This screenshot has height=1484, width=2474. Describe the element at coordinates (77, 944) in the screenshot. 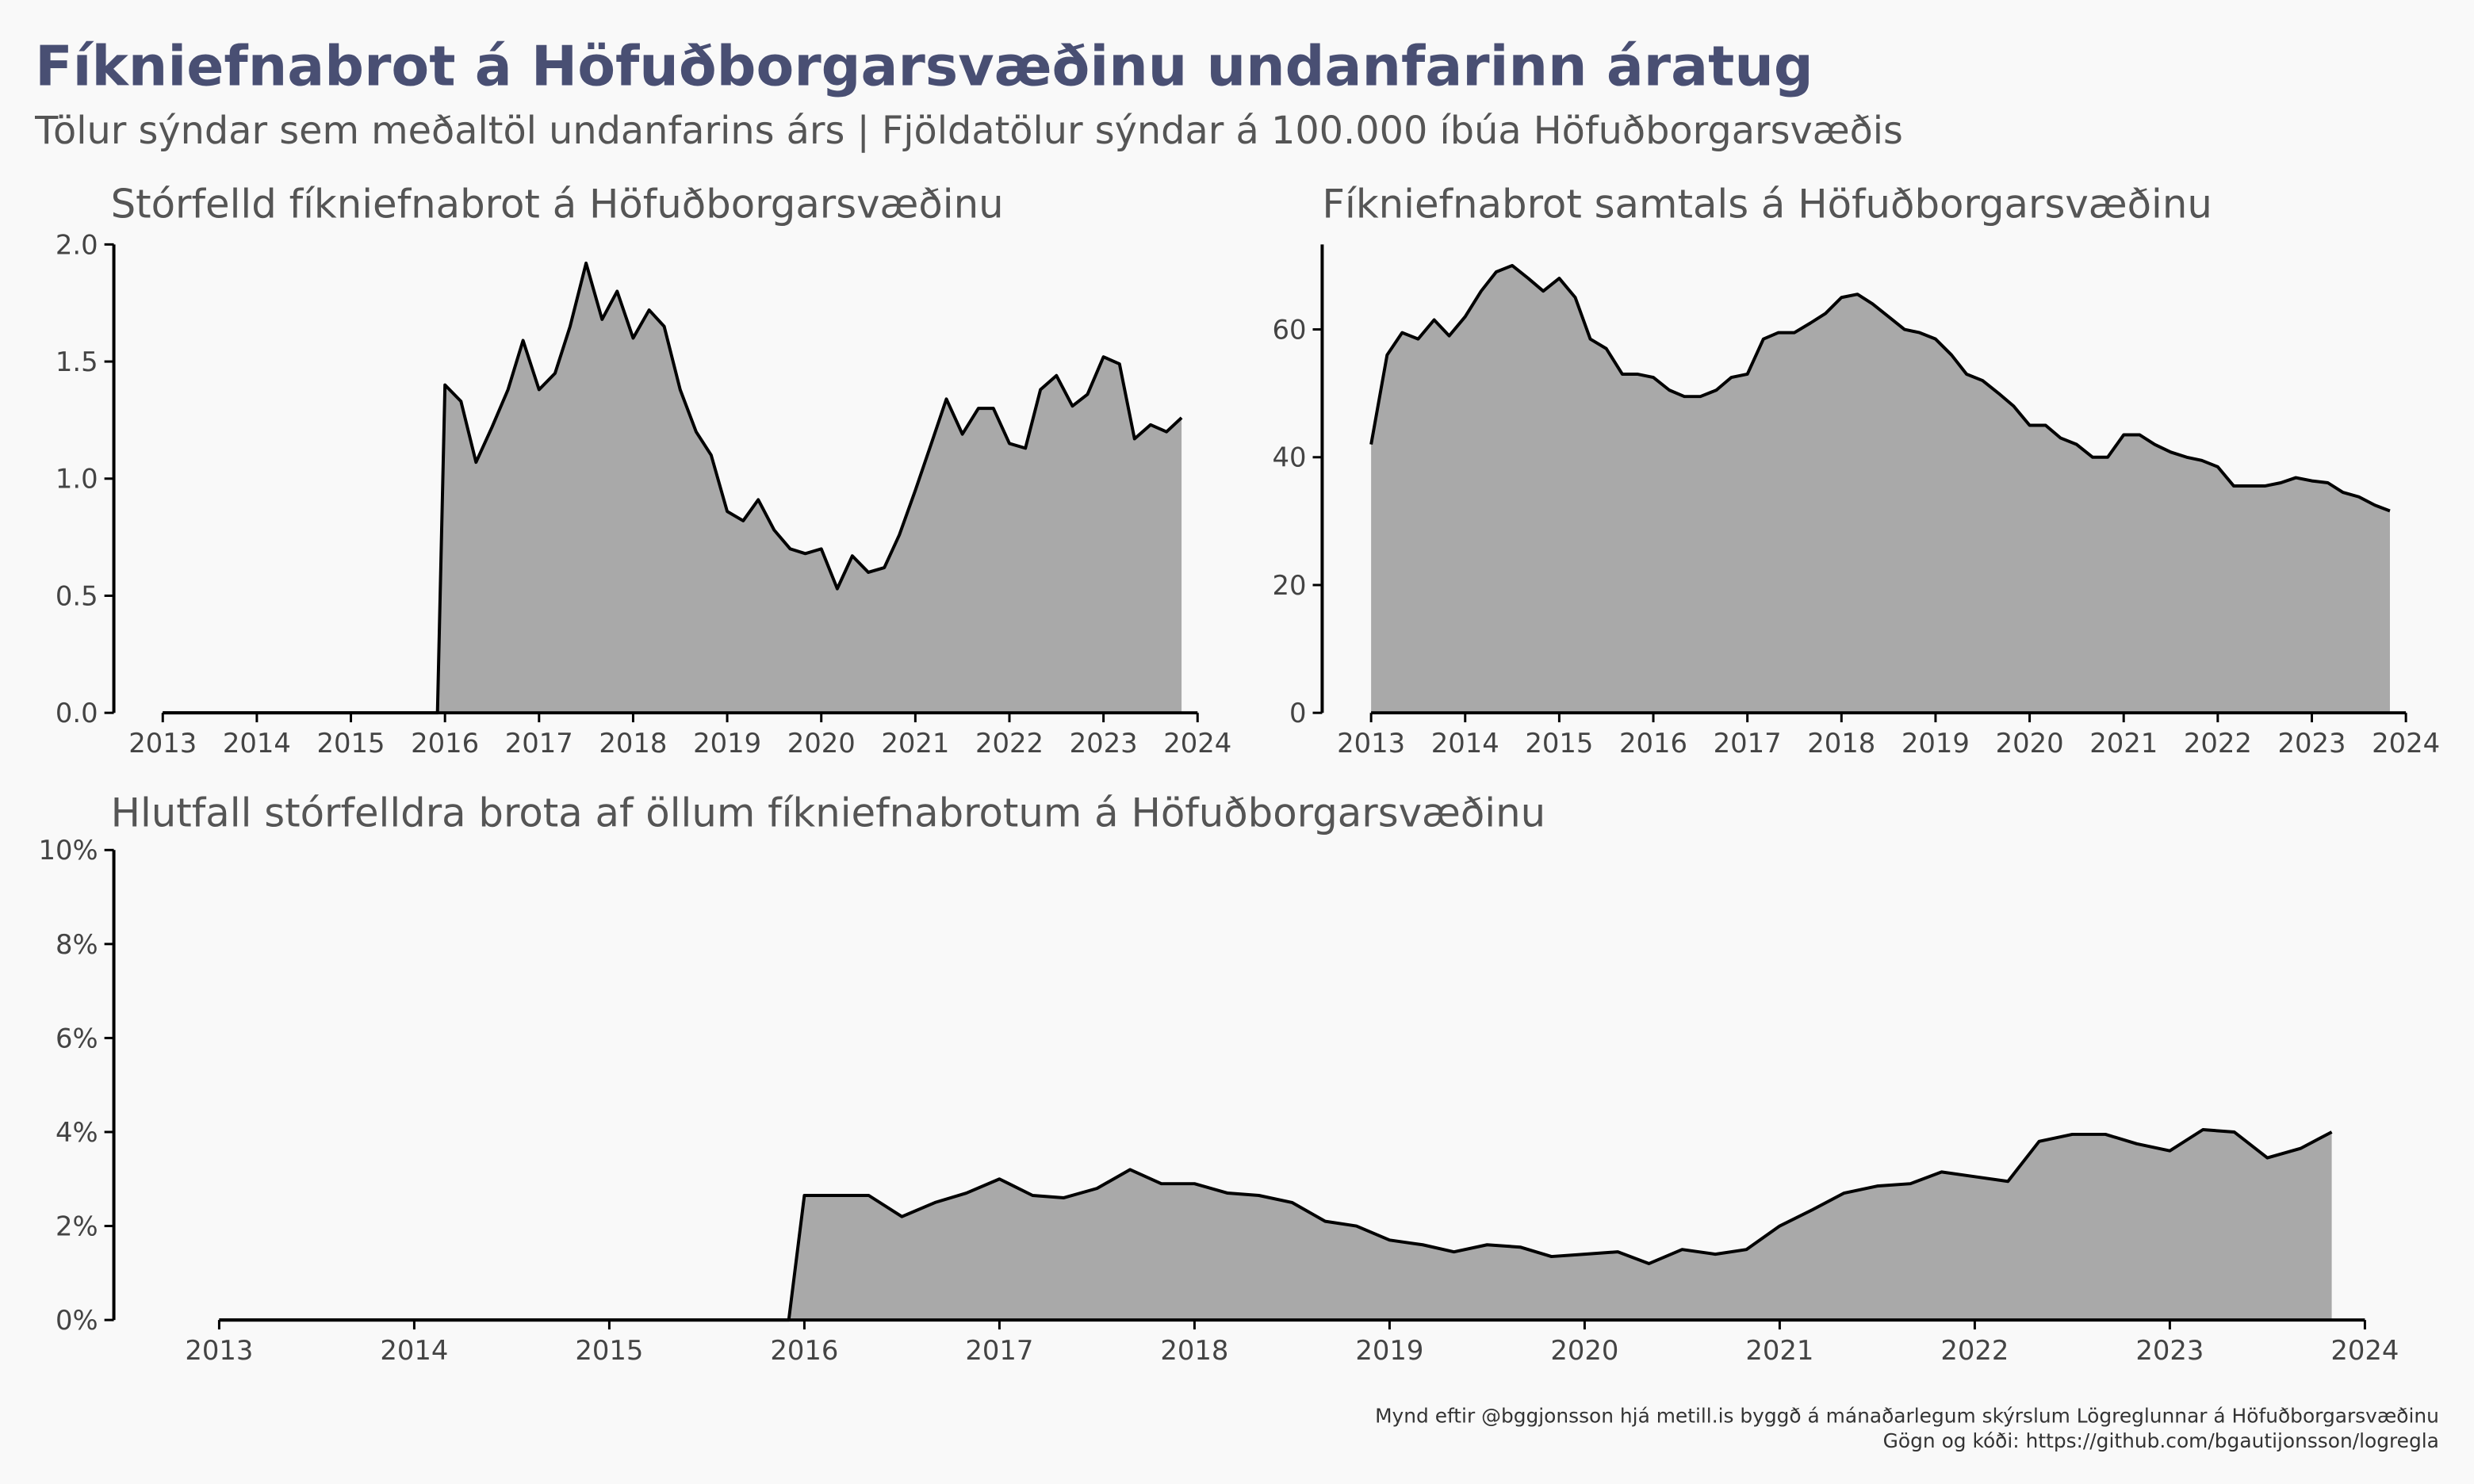

I see `y-tick-label: 8%` at that location.